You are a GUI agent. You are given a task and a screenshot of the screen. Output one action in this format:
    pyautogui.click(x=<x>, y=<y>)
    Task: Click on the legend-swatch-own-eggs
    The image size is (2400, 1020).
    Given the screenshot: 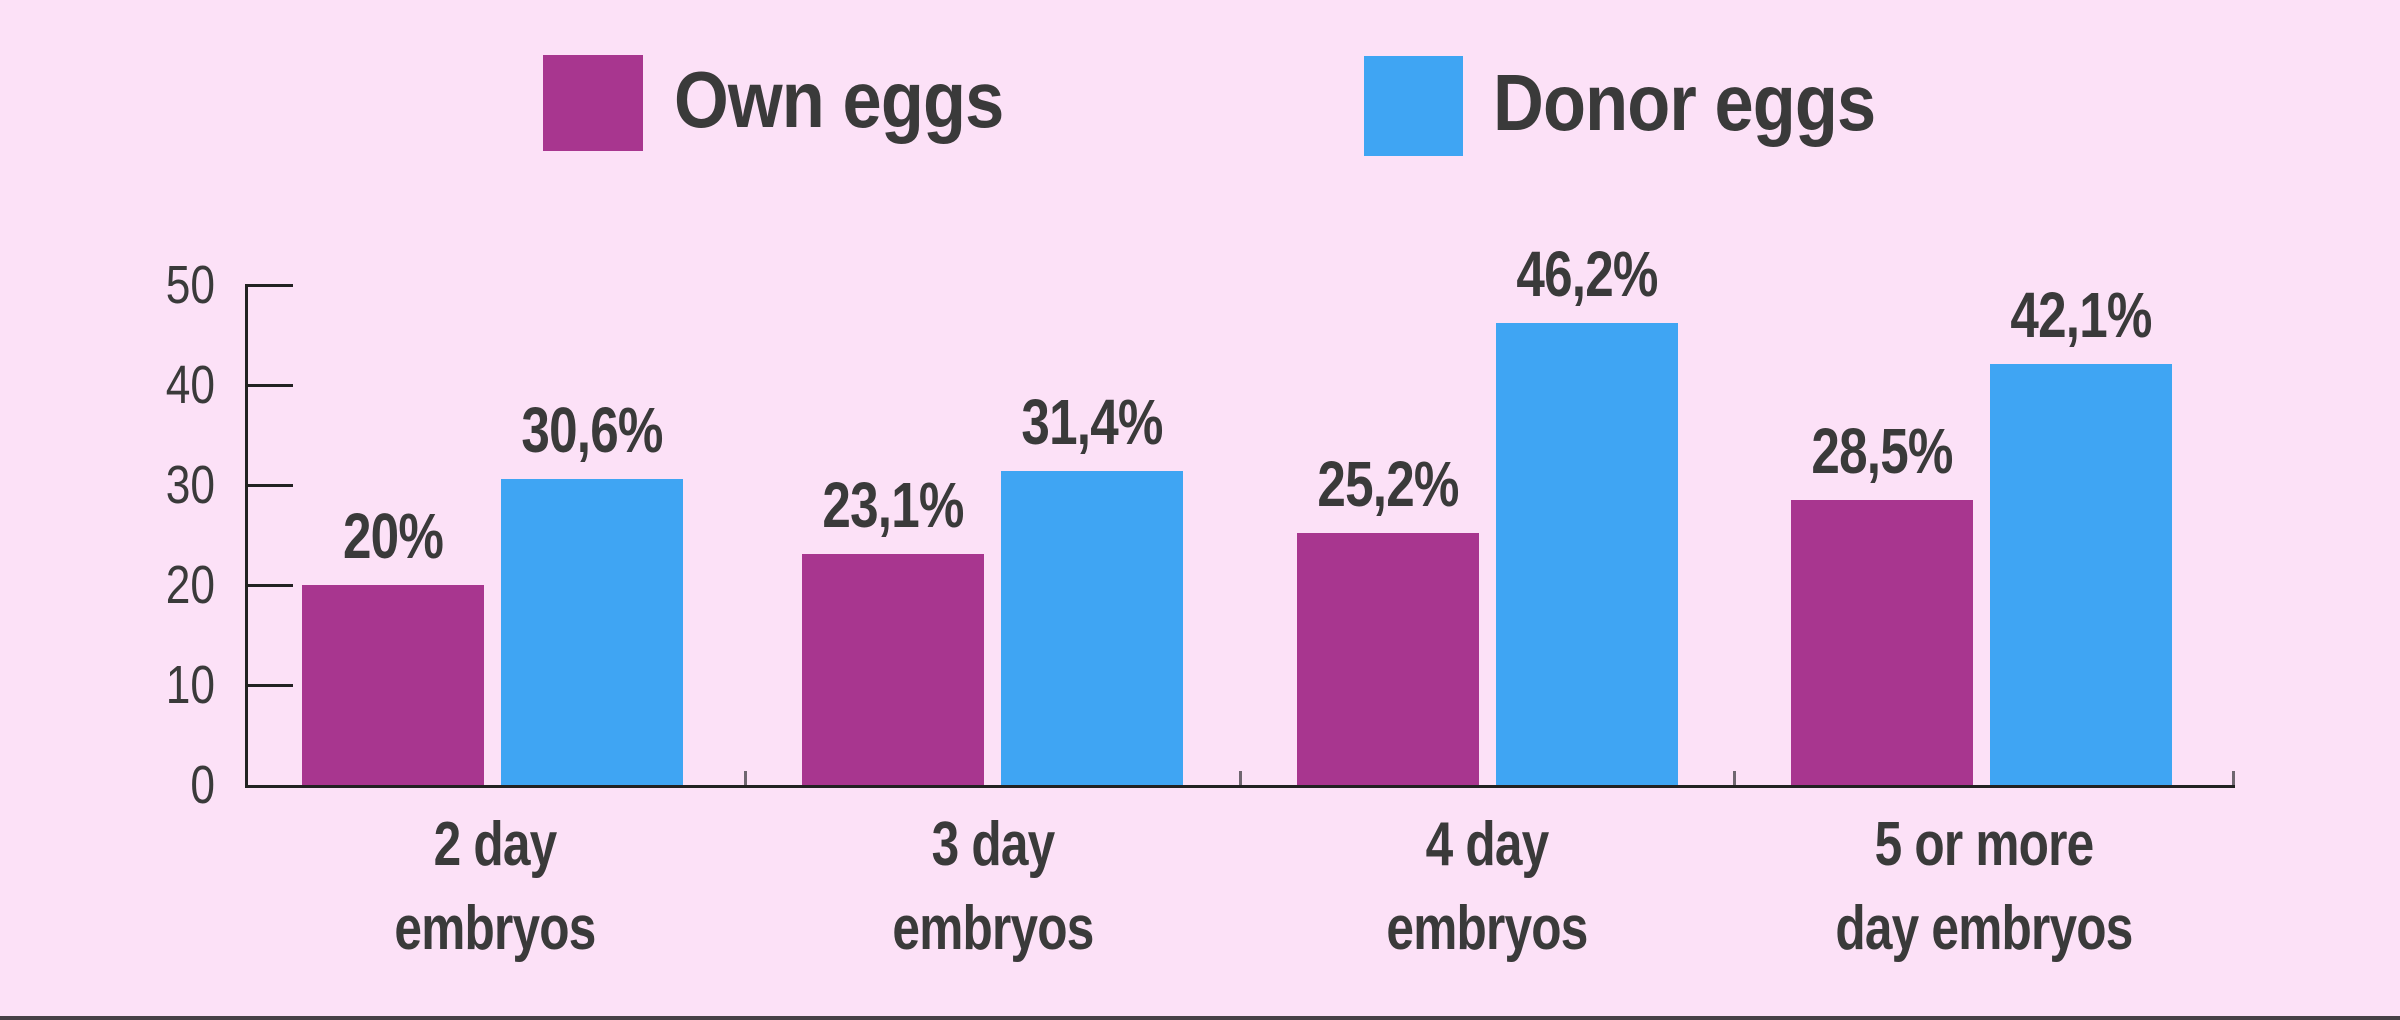 What is the action you would take?
    pyautogui.click(x=593, y=103)
    